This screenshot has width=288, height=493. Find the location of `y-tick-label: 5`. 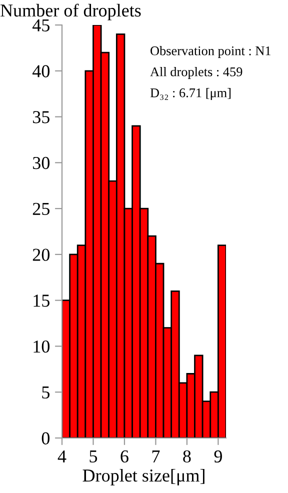

y-tick-label: 5 is located at coordinates (46, 392).